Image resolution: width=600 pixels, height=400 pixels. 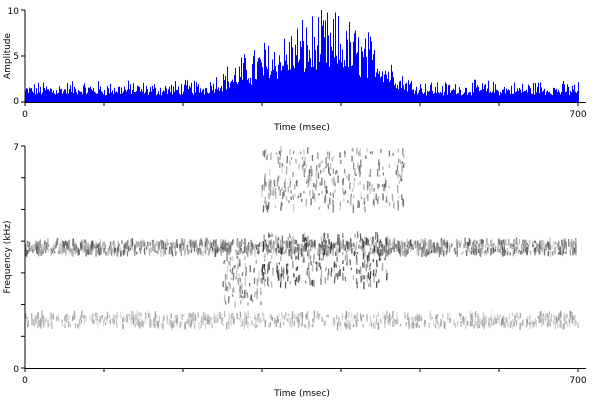 I want to click on waveform-x-tick-700: 700, so click(x=577, y=115).